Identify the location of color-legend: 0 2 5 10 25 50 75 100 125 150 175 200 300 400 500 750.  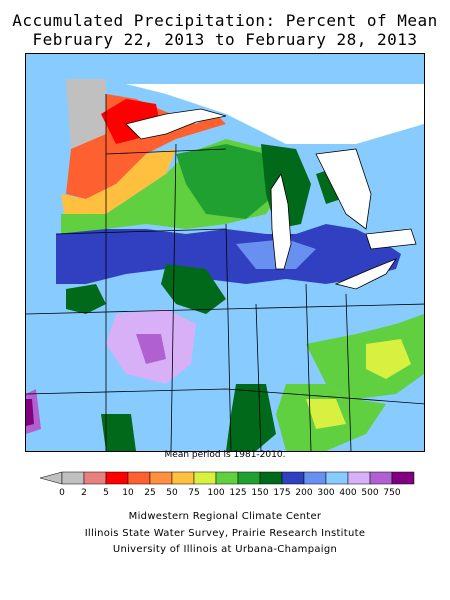
(229, 486).